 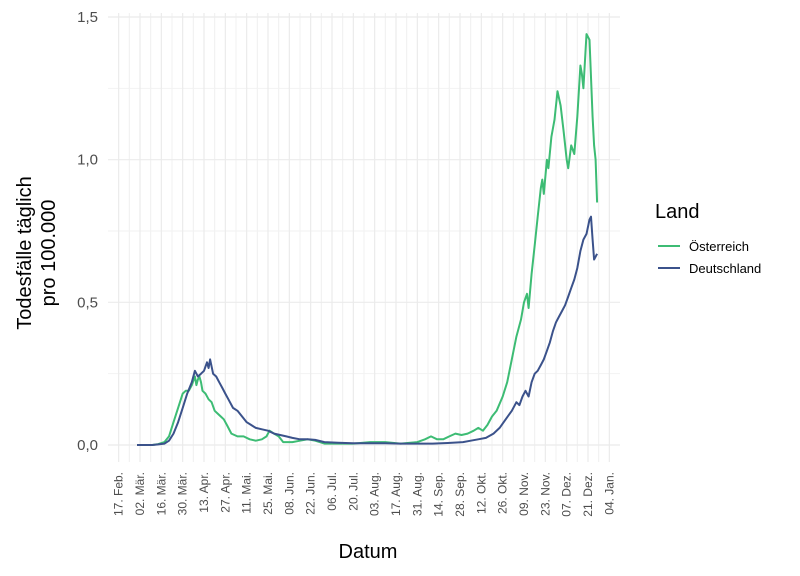 I want to click on y-axis-title-line-1: Todesfälle täglich, so click(x=25, y=252).